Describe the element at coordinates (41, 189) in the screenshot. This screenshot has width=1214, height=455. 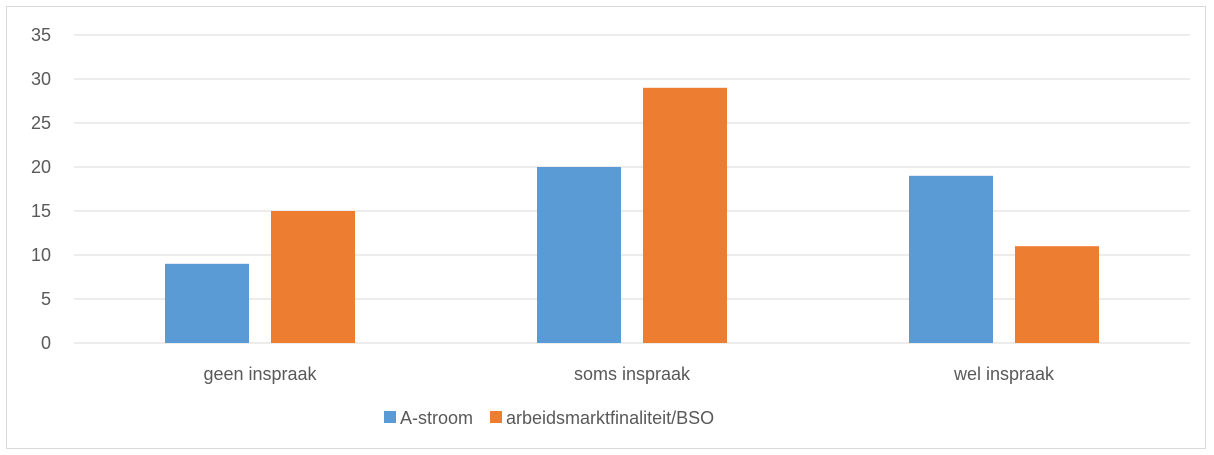
I see `y-axis-ticks: 0 5 10 15 20 25 30 35` at that location.